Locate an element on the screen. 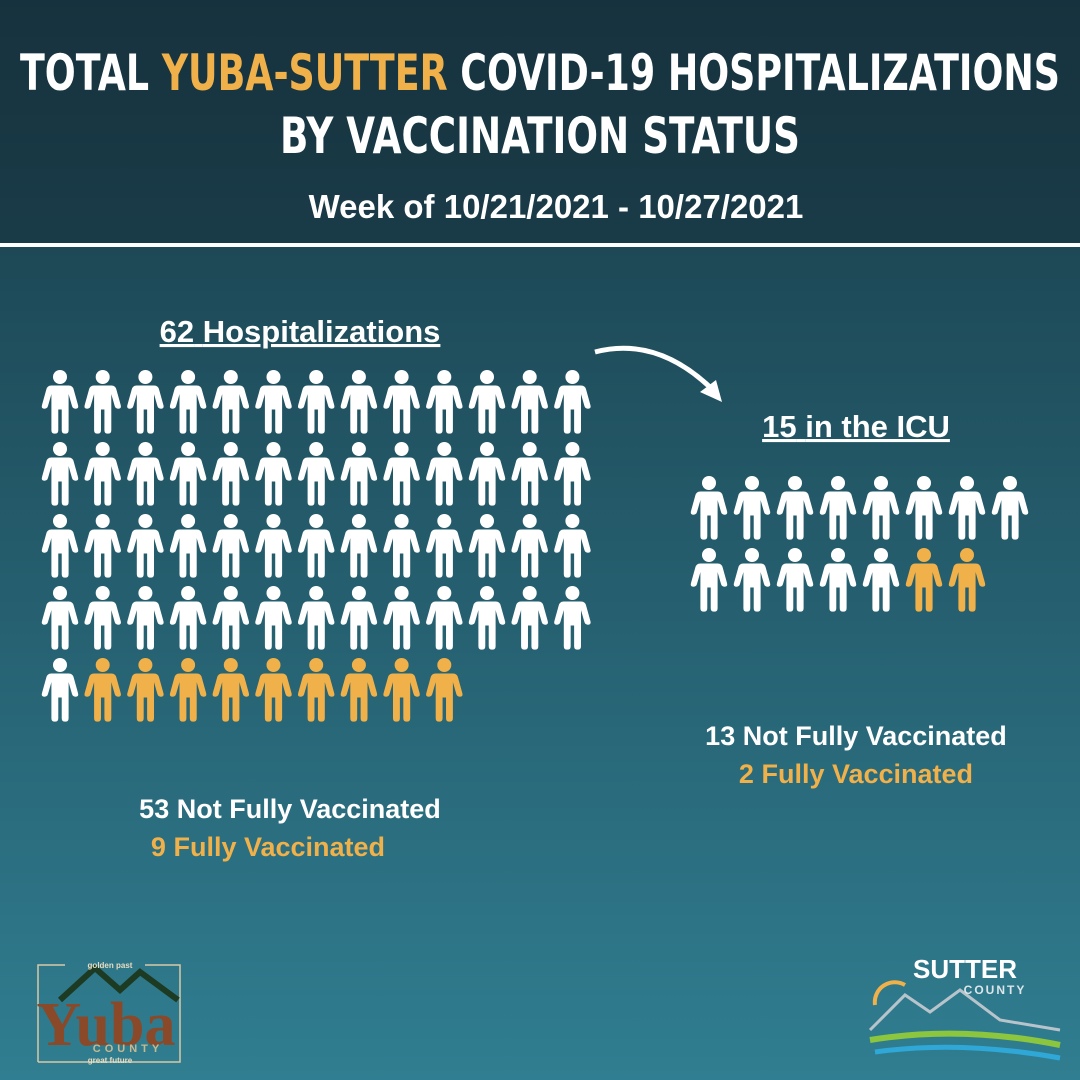  hosp-not-vaccinated: 53 Not Fully Vaccinated is located at coordinates (290, 809).